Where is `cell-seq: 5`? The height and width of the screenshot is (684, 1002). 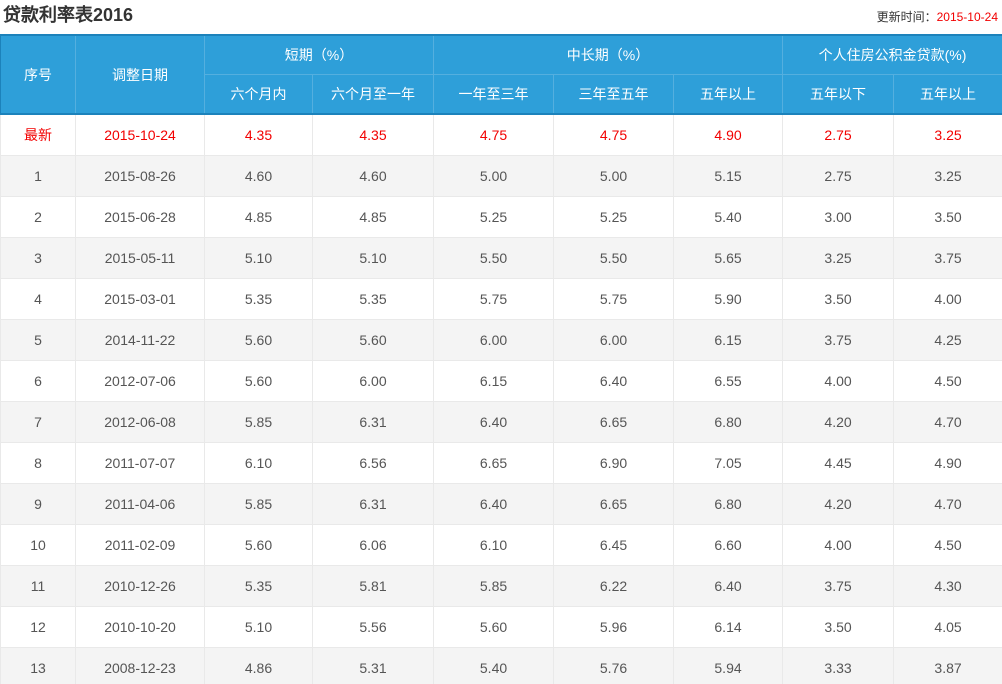
cell-seq: 5 is located at coordinates (38, 339).